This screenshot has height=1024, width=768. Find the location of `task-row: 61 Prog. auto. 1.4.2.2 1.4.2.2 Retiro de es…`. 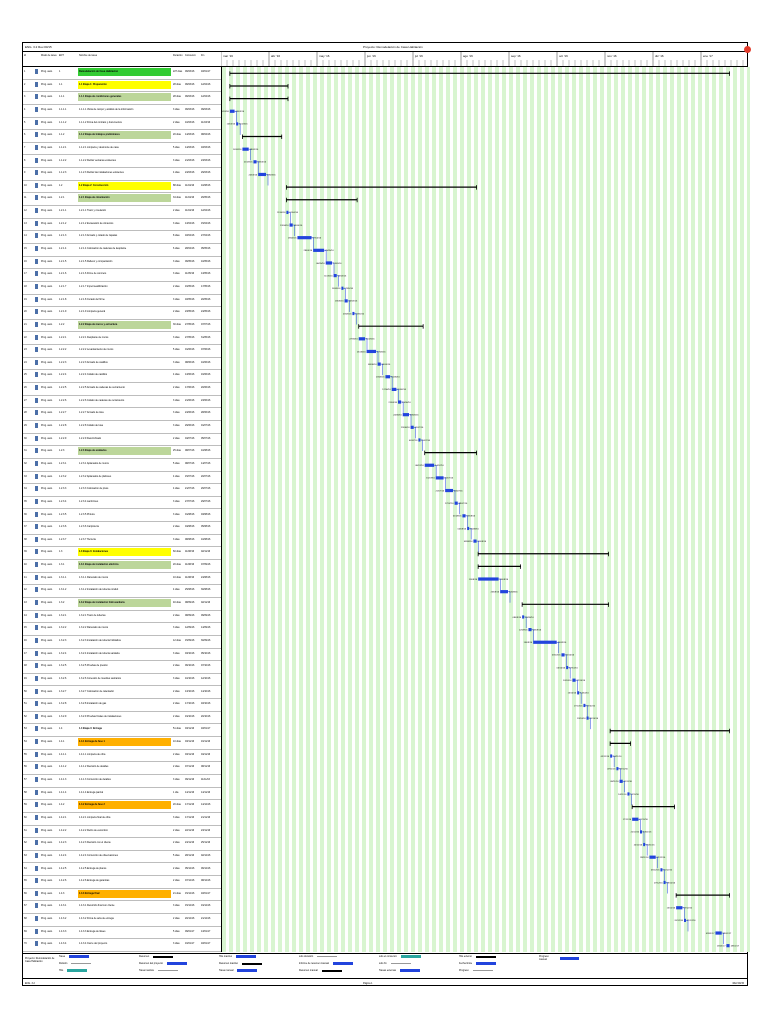

task-row: 61 Prog. auto. 1.4.2.2 1.4.2.2 Retiro de es… is located at coordinates (122, 832).